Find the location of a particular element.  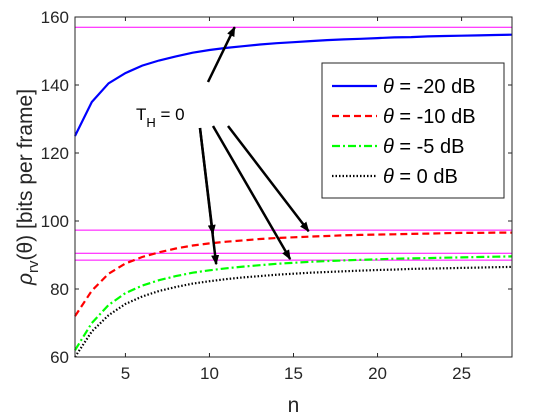

legend-entry-0: θ = -20 dB is located at coordinates (429, 87).